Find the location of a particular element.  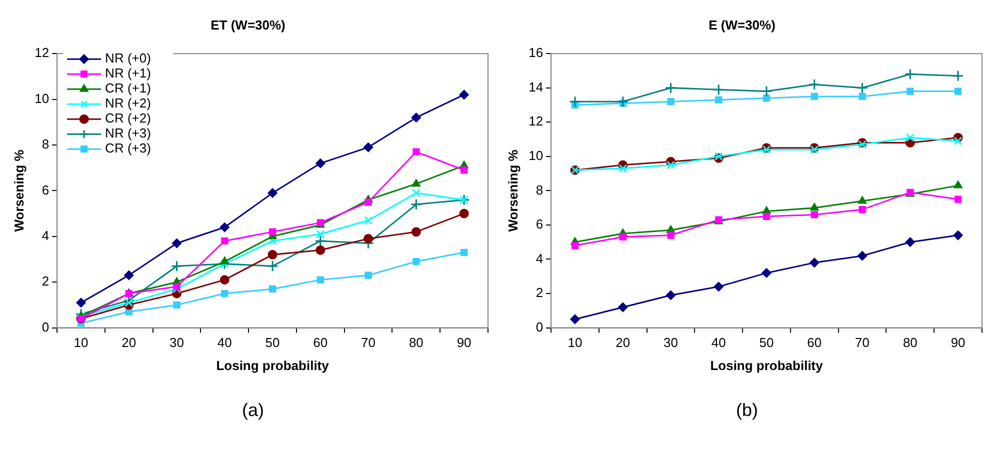

legend-label: NR (+2) is located at coordinates (128, 103).